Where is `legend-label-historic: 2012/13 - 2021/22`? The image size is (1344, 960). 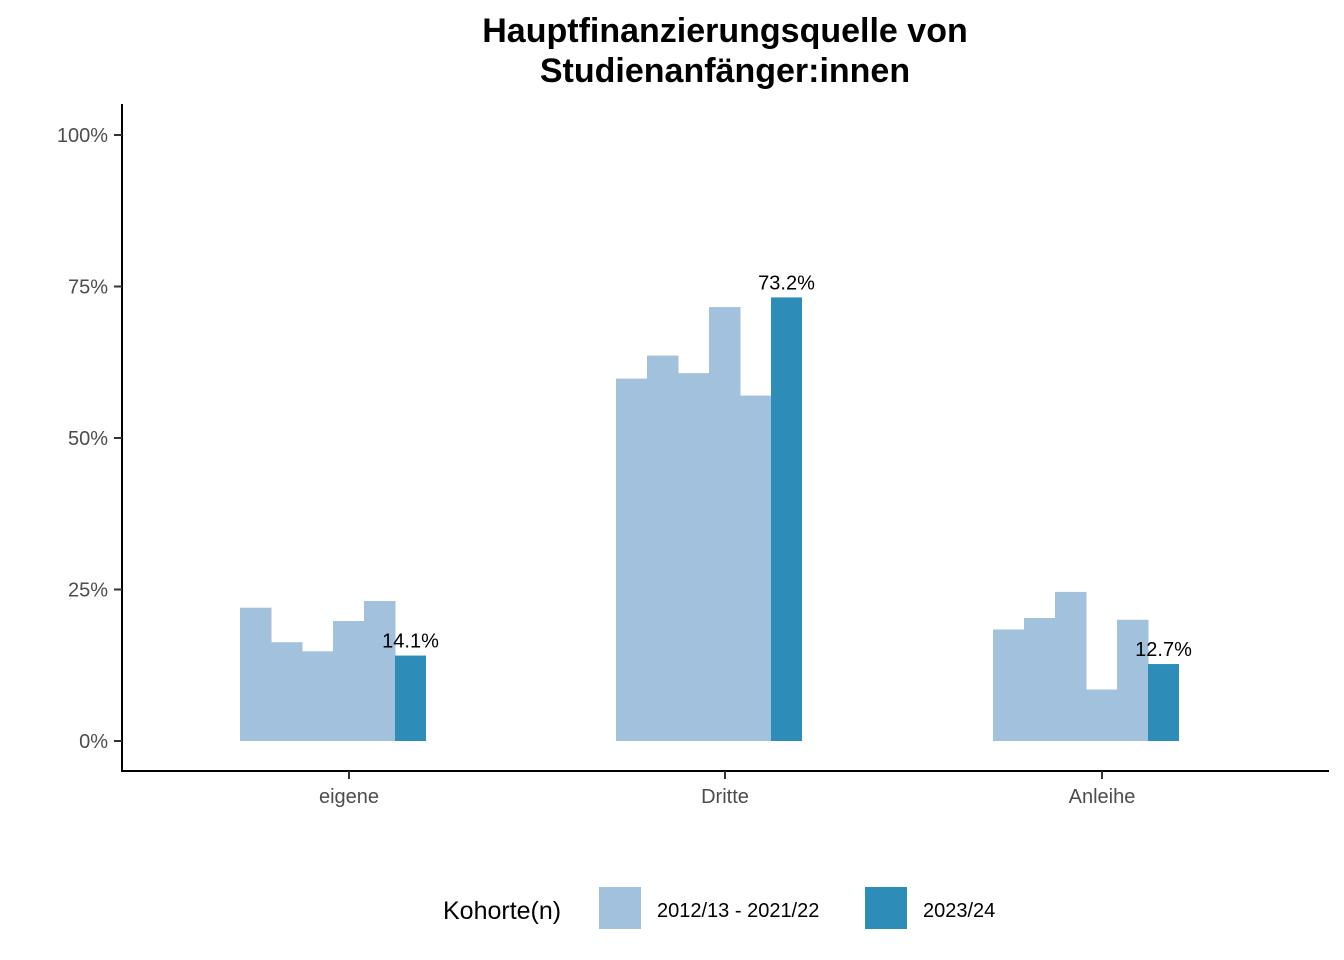
legend-label-historic: 2012/13 - 2021/22 is located at coordinates (738, 911).